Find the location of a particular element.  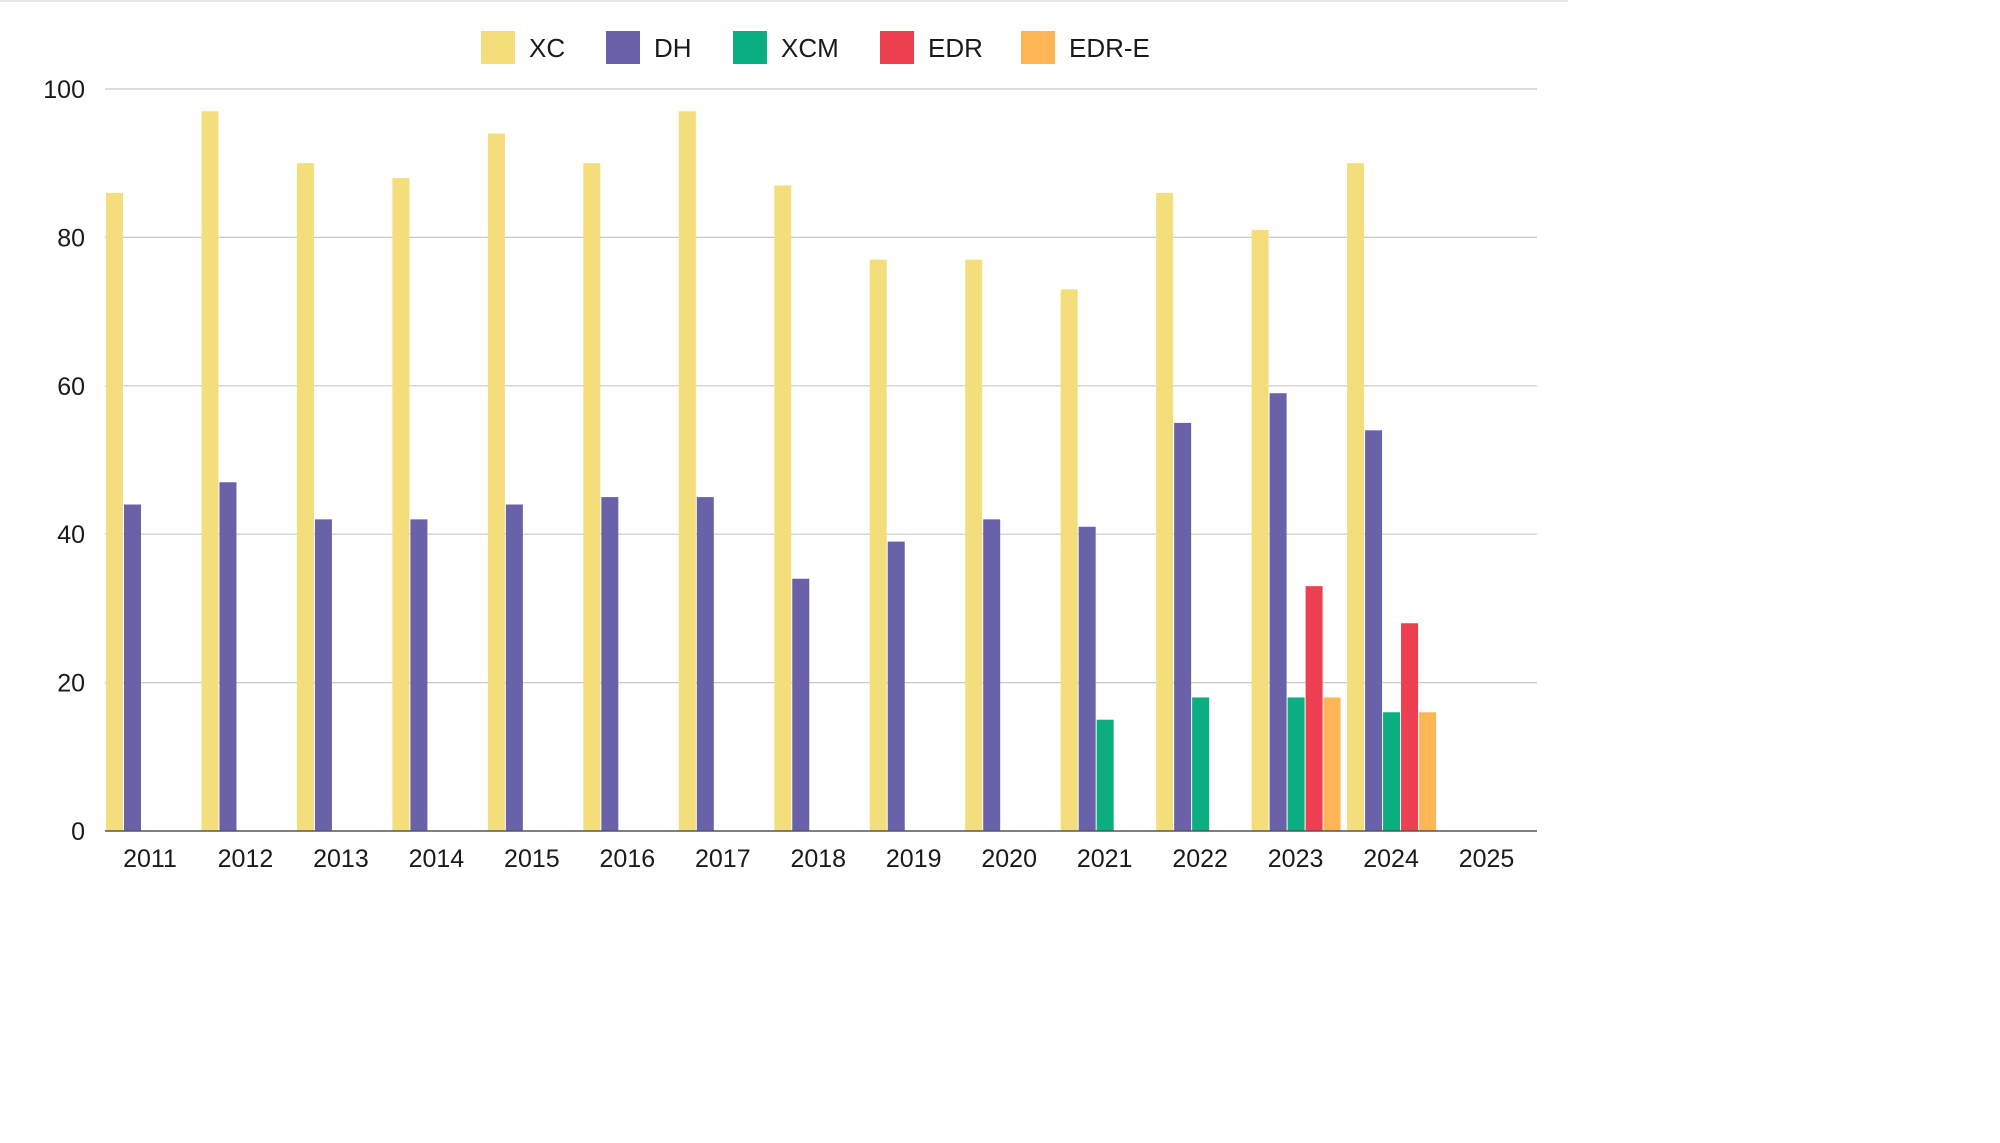

bar-xc-2023 is located at coordinates (1260, 530).